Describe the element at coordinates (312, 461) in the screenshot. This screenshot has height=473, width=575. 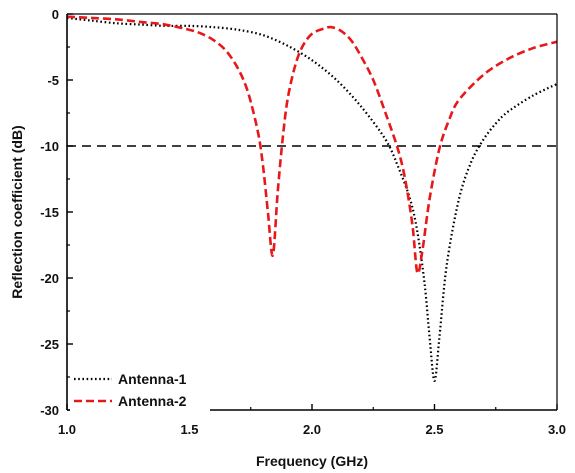
I see `x-axis-title: Frequency (GHz)` at that location.